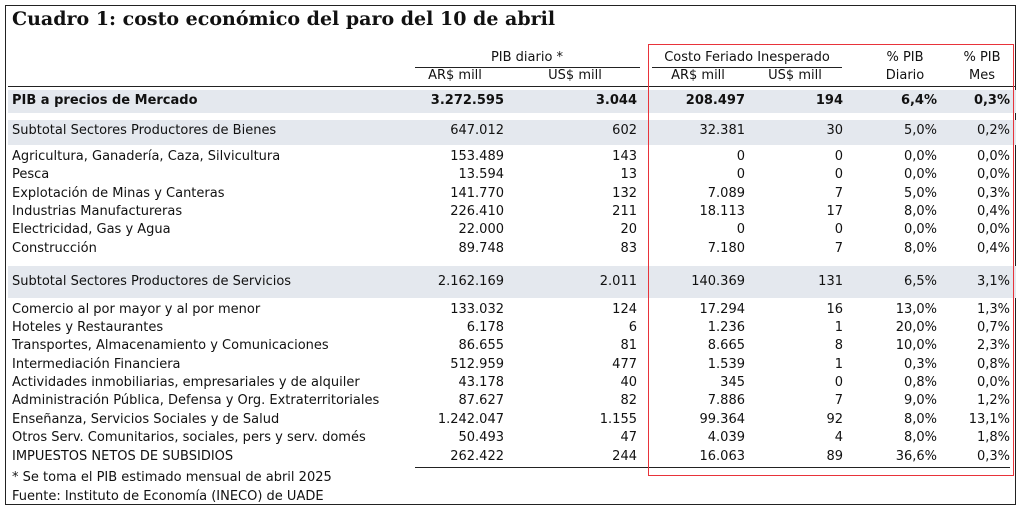  What do you see at coordinates (834, 419) in the screenshot?
I see `cell: 92` at bounding box center [834, 419].